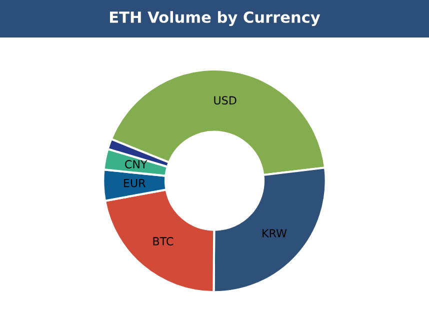  What do you see at coordinates (215, 18) in the screenshot?
I see `chart-title: ETH Volume by Currency` at bounding box center [215, 18].